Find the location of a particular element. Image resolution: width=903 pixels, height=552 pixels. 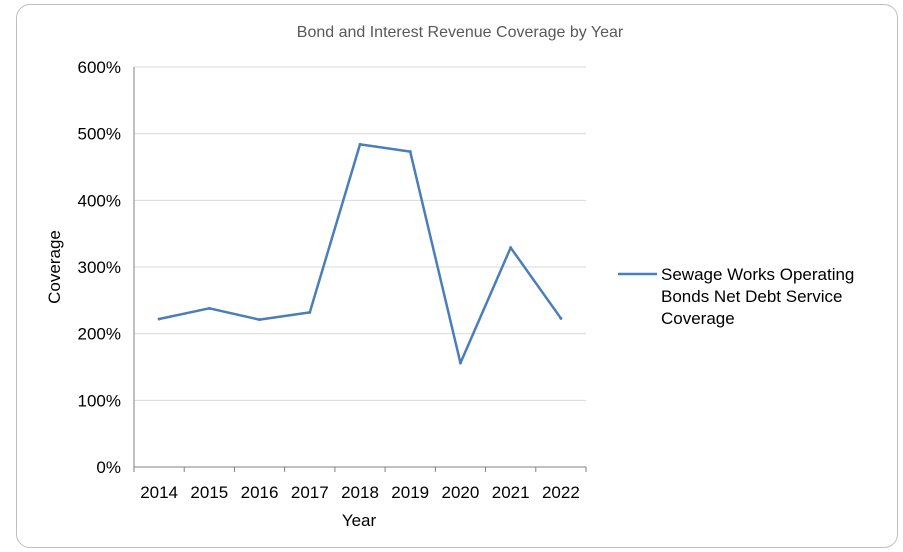

y-tick-label: 300% is located at coordinates (99, 267).